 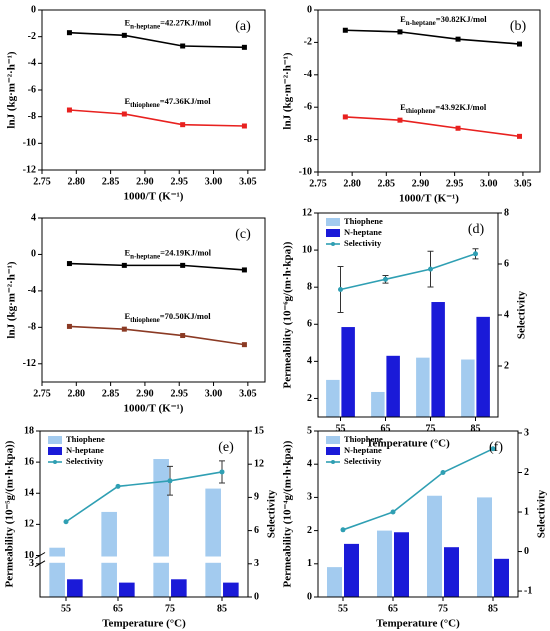 What do you see at coordinates (259, 463) in the screenshot?
I see `y2-tick-label: 12` at bounding box center [259, 463].